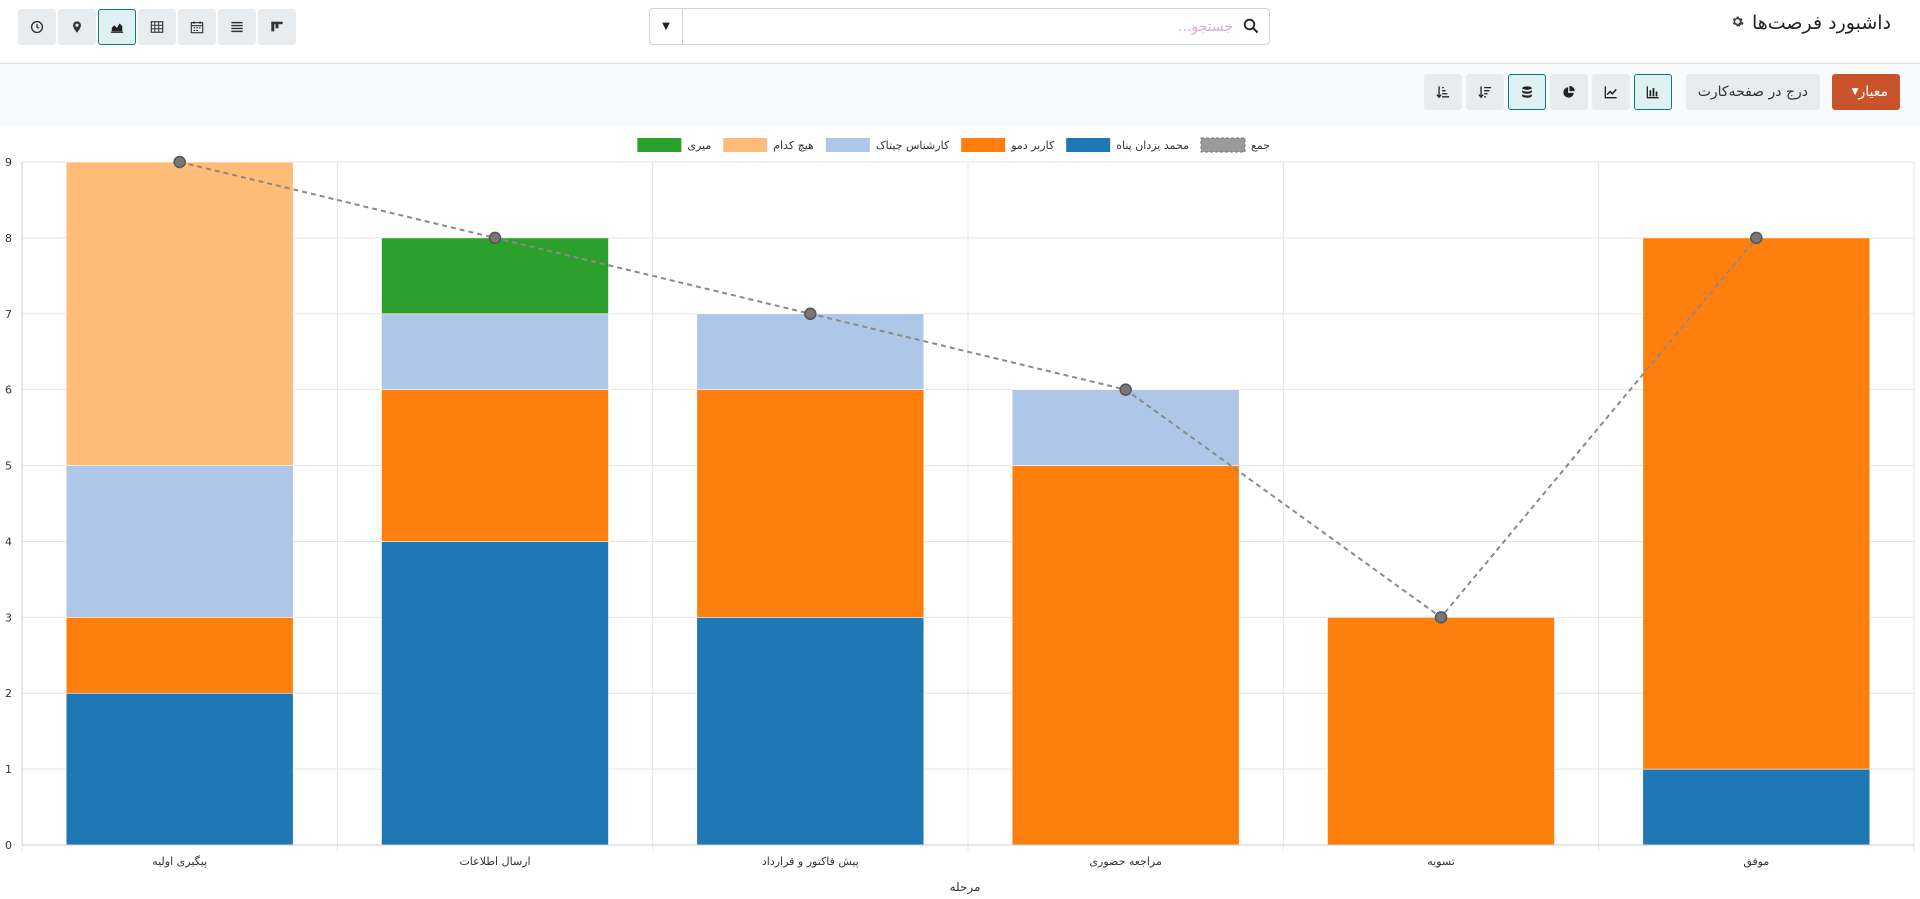 The width and height of the screenshot is (1920, 899). I want to click on view-switcher, so click(158, 27).